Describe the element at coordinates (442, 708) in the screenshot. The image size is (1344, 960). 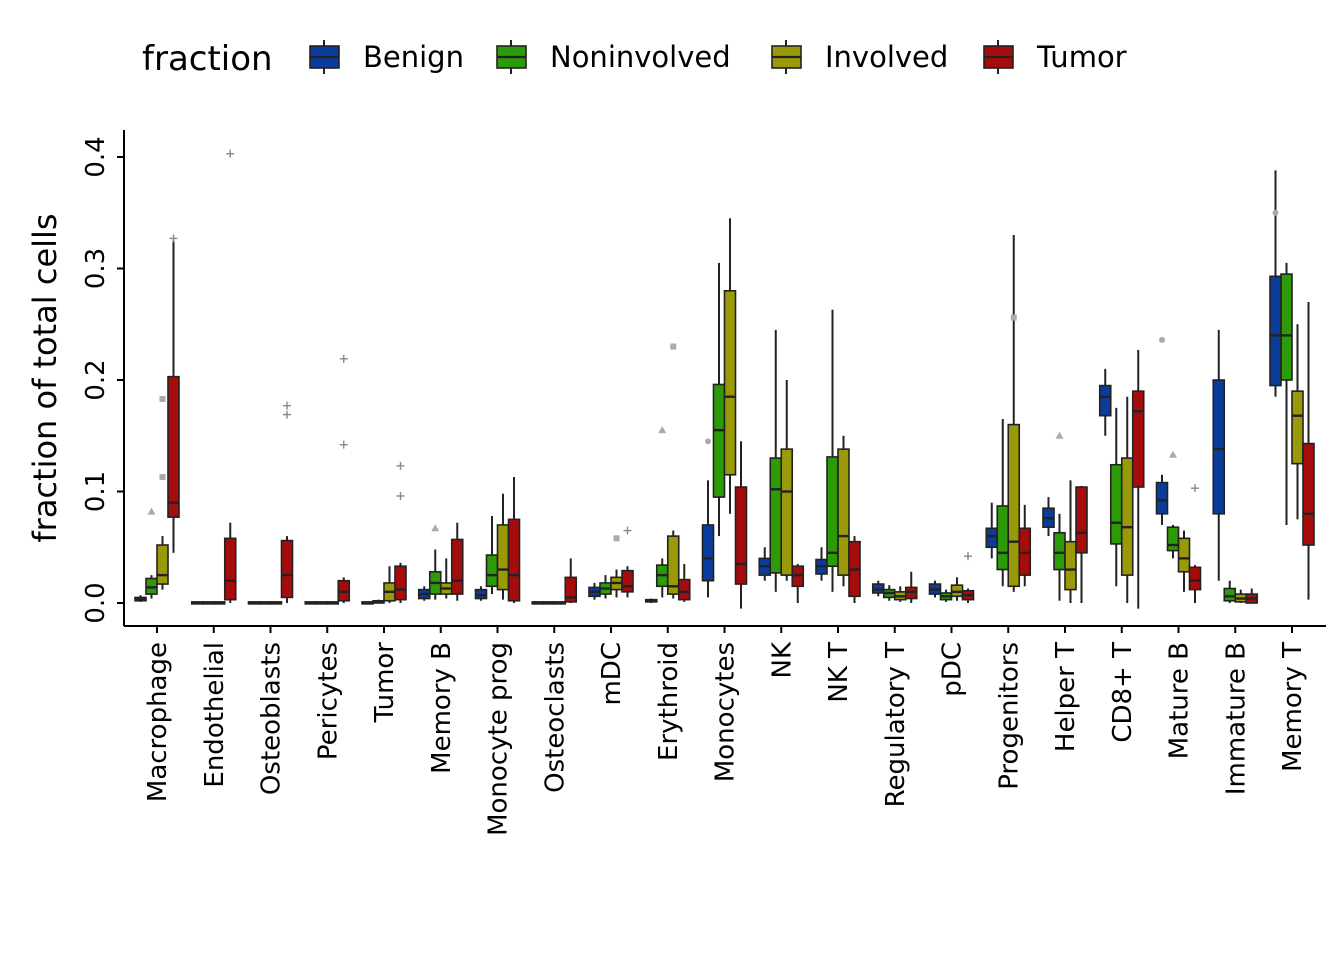
I see `x-tick-label: Memory B` at that location.